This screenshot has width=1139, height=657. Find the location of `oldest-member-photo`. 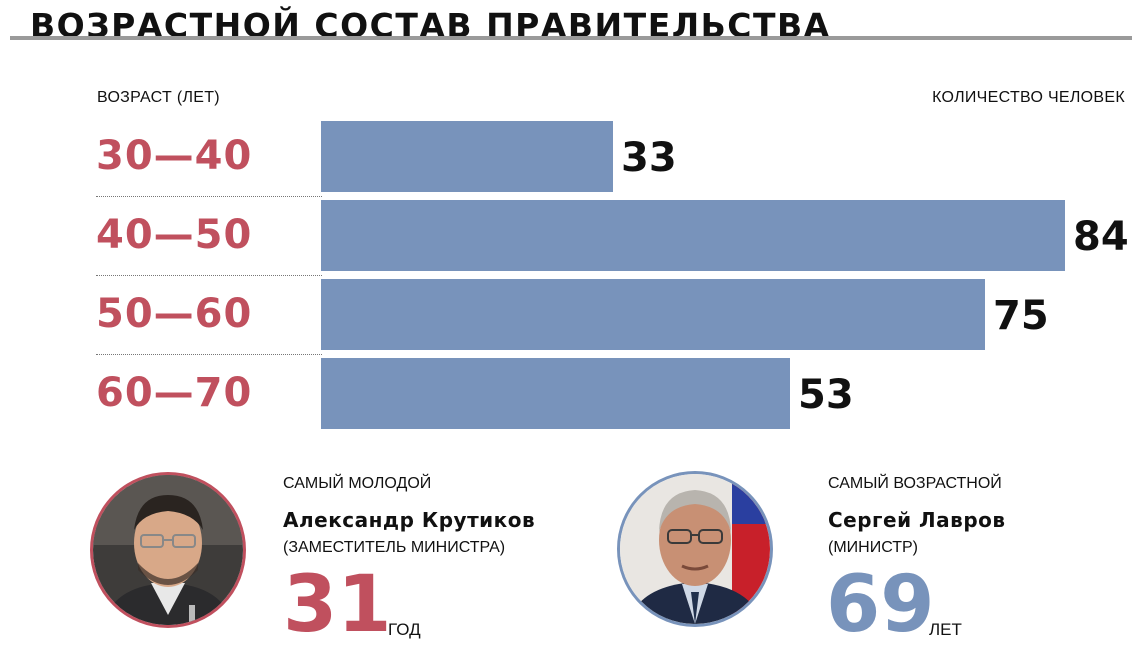

oldest-member-photo is located at coordinates (695, 549).